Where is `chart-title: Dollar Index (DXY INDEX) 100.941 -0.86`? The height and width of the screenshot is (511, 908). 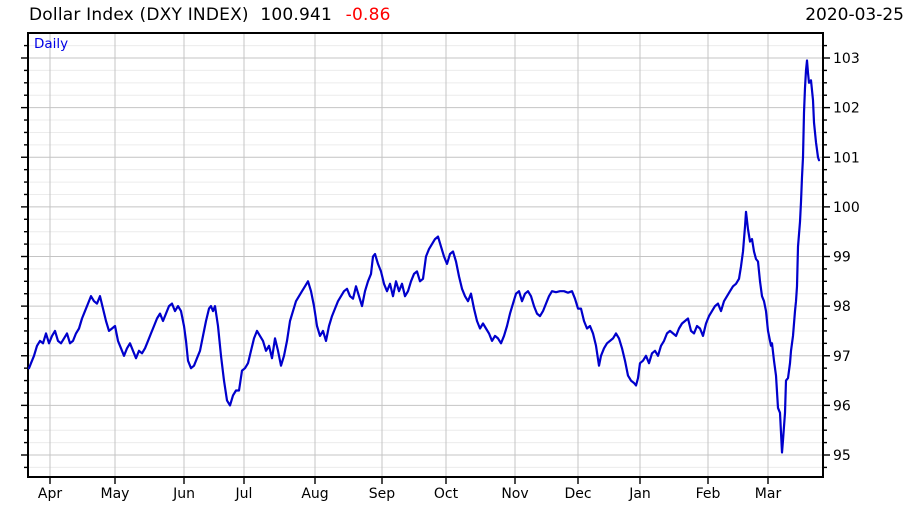
chart-title: Dollar Index (DXY INDEX) 100.941 -0.86 is located at coordinates (210, 15).